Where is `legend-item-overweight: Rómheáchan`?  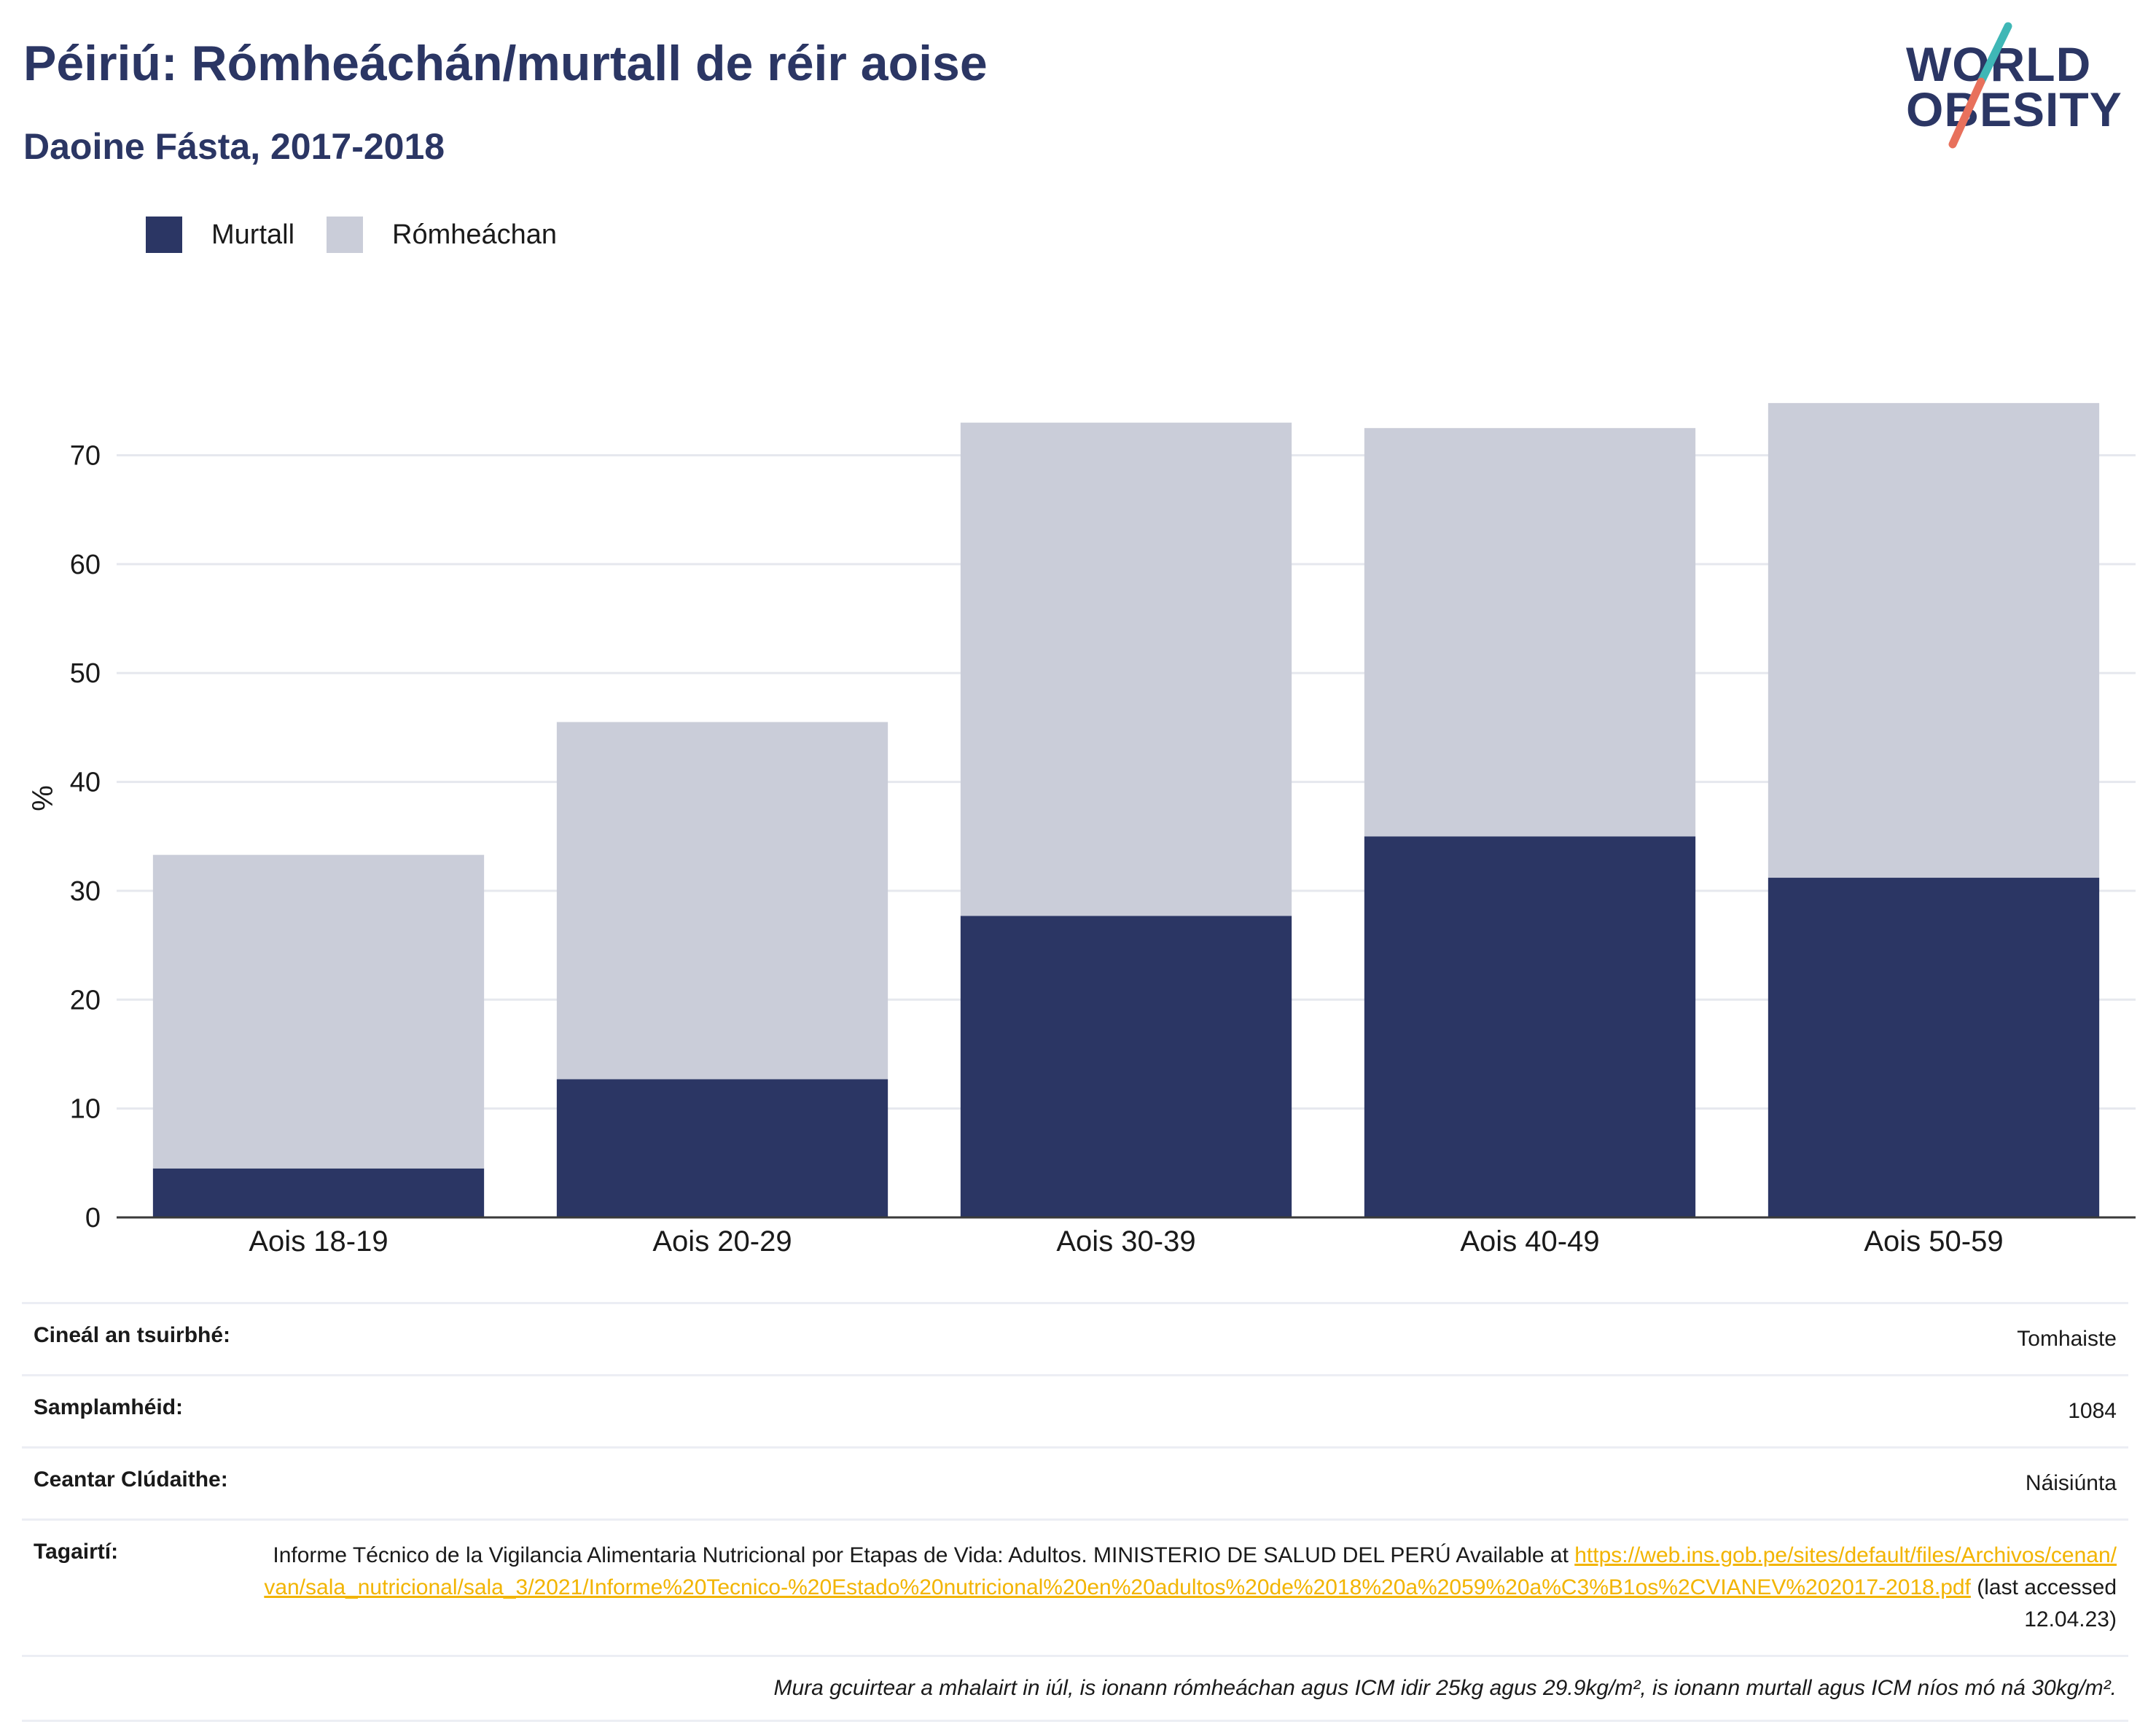 legend-item-overweight: Rómheáchan is located at coordinates (442, 235).